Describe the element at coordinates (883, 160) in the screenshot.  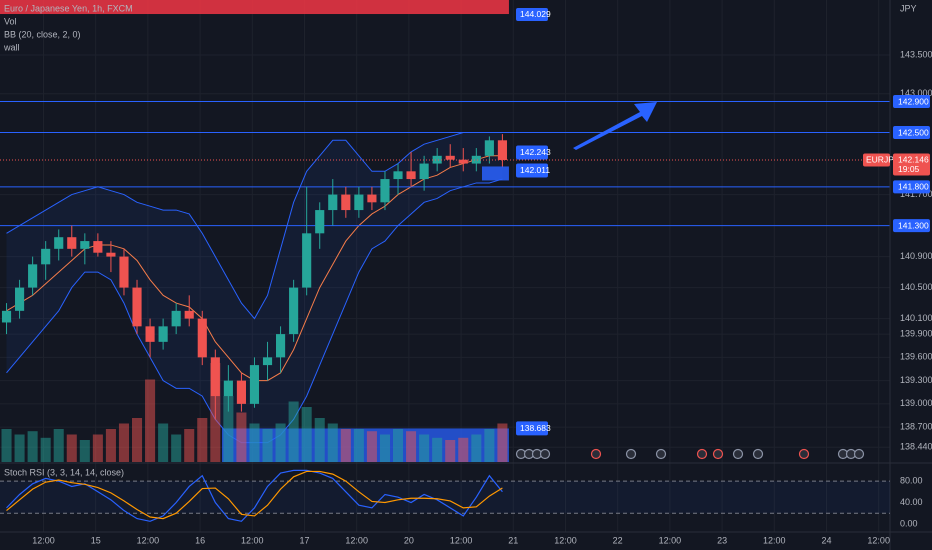
I see `symbol-label: EURJPY` at that location.